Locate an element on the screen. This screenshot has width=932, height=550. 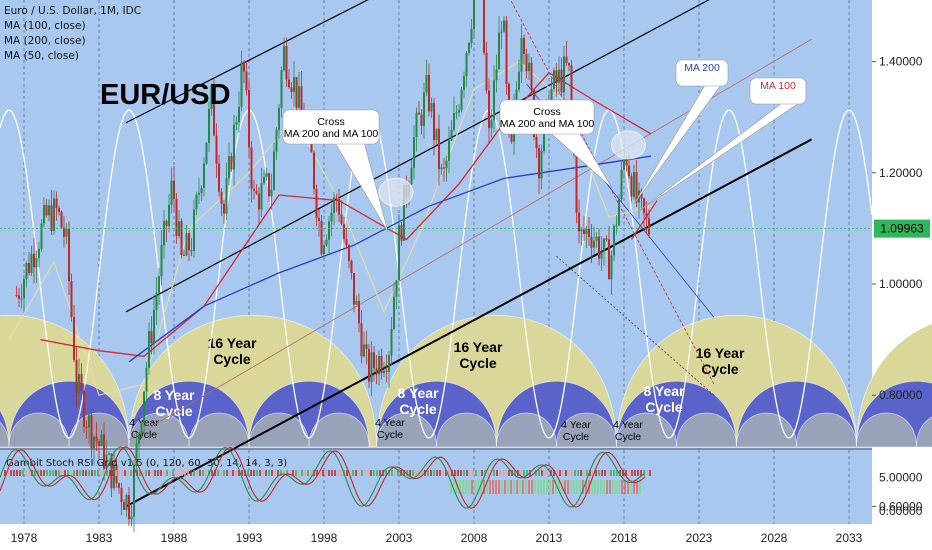
projection-line-dark is located at coordinates (635, 325).